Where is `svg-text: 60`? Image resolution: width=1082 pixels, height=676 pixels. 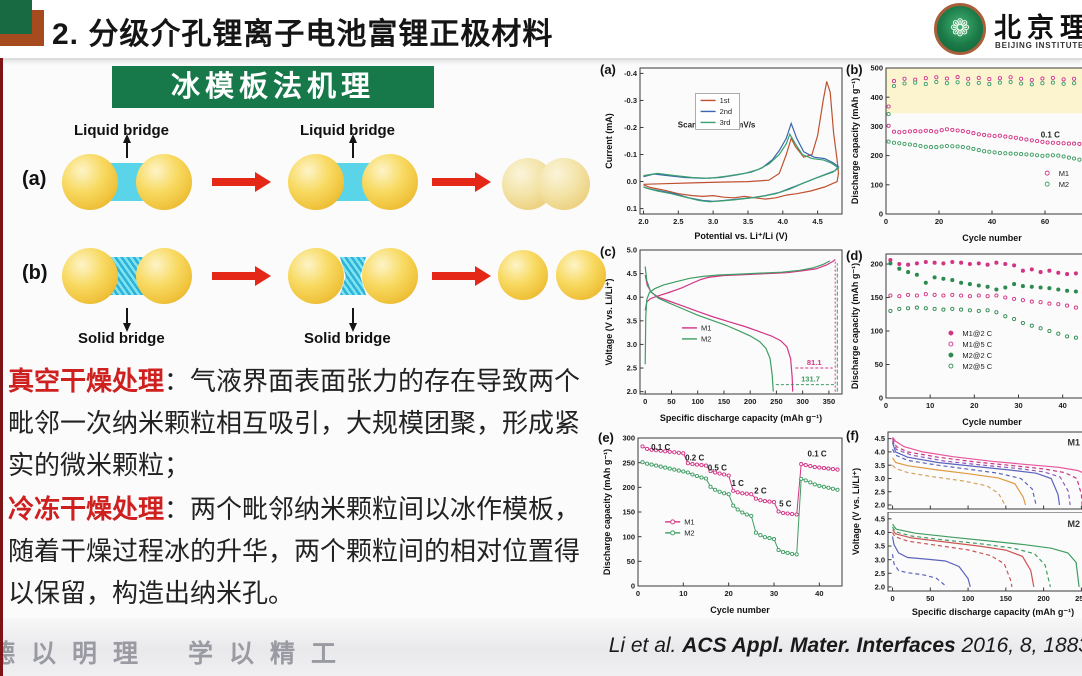 svg-text: 60 is located at coordinates (1045, 221).